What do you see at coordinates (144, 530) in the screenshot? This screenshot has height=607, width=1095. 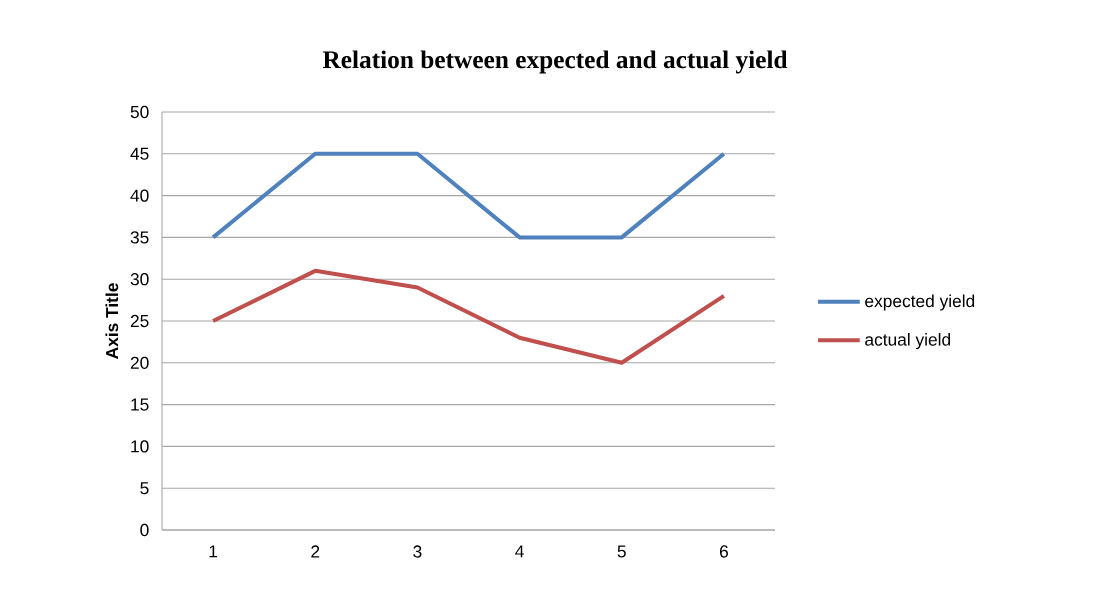 I see `y-tick-label: 0` at bounding box center [144, 530].